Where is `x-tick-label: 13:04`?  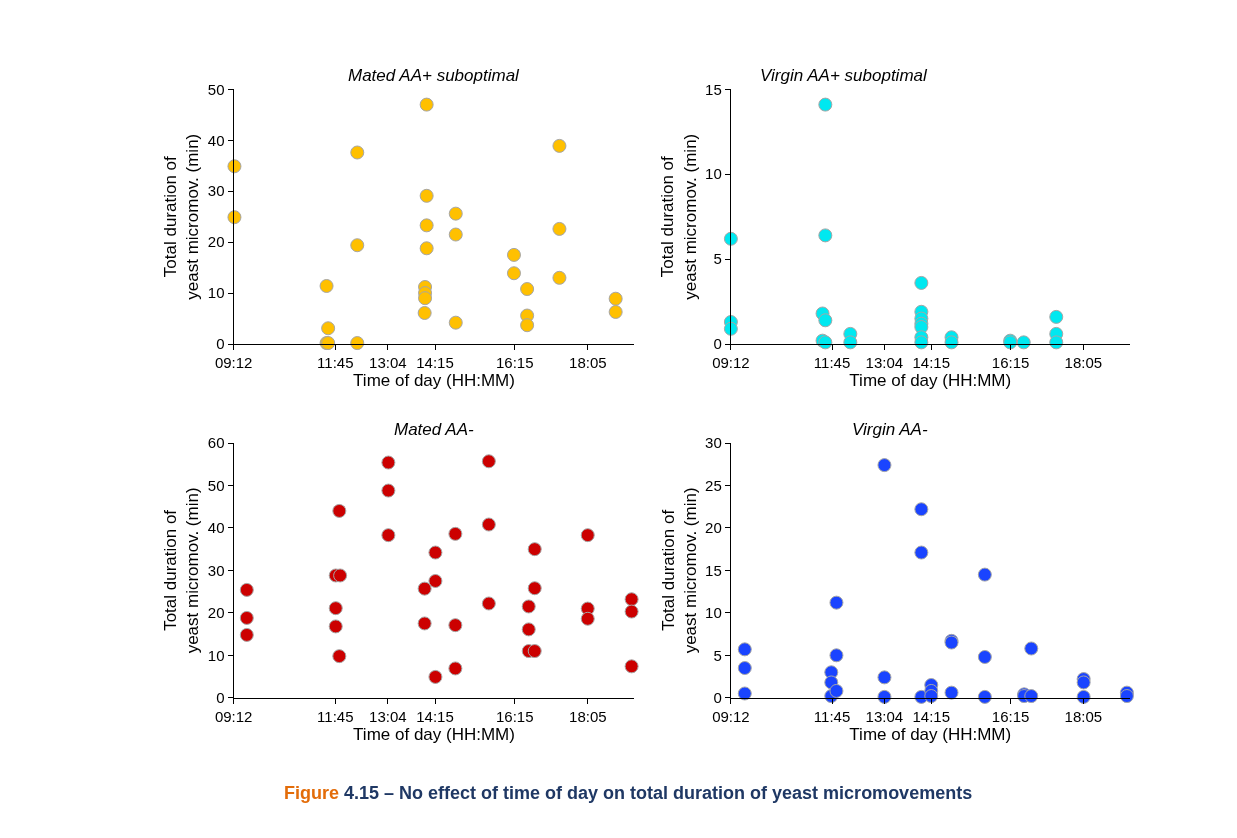
x-tick-label: 13:04 is located at coordinates (884, 363).